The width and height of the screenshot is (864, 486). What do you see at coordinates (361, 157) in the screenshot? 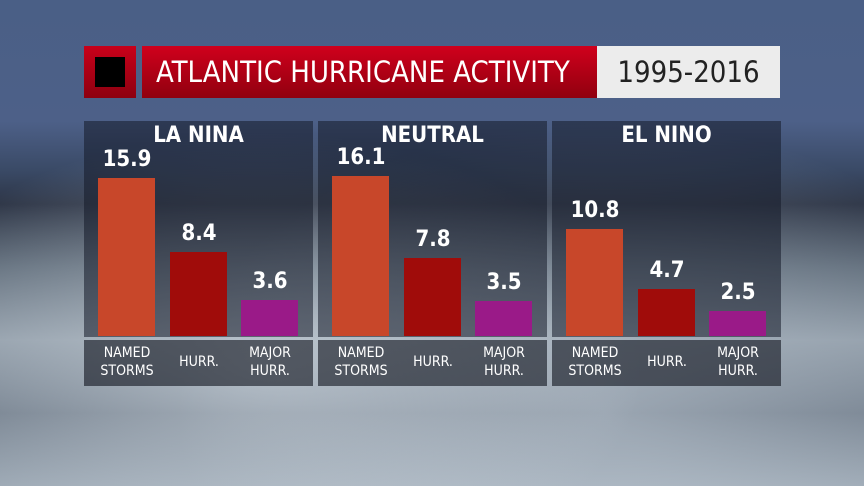
I see `data-label: 16.1` at bounding box center [361, 157].